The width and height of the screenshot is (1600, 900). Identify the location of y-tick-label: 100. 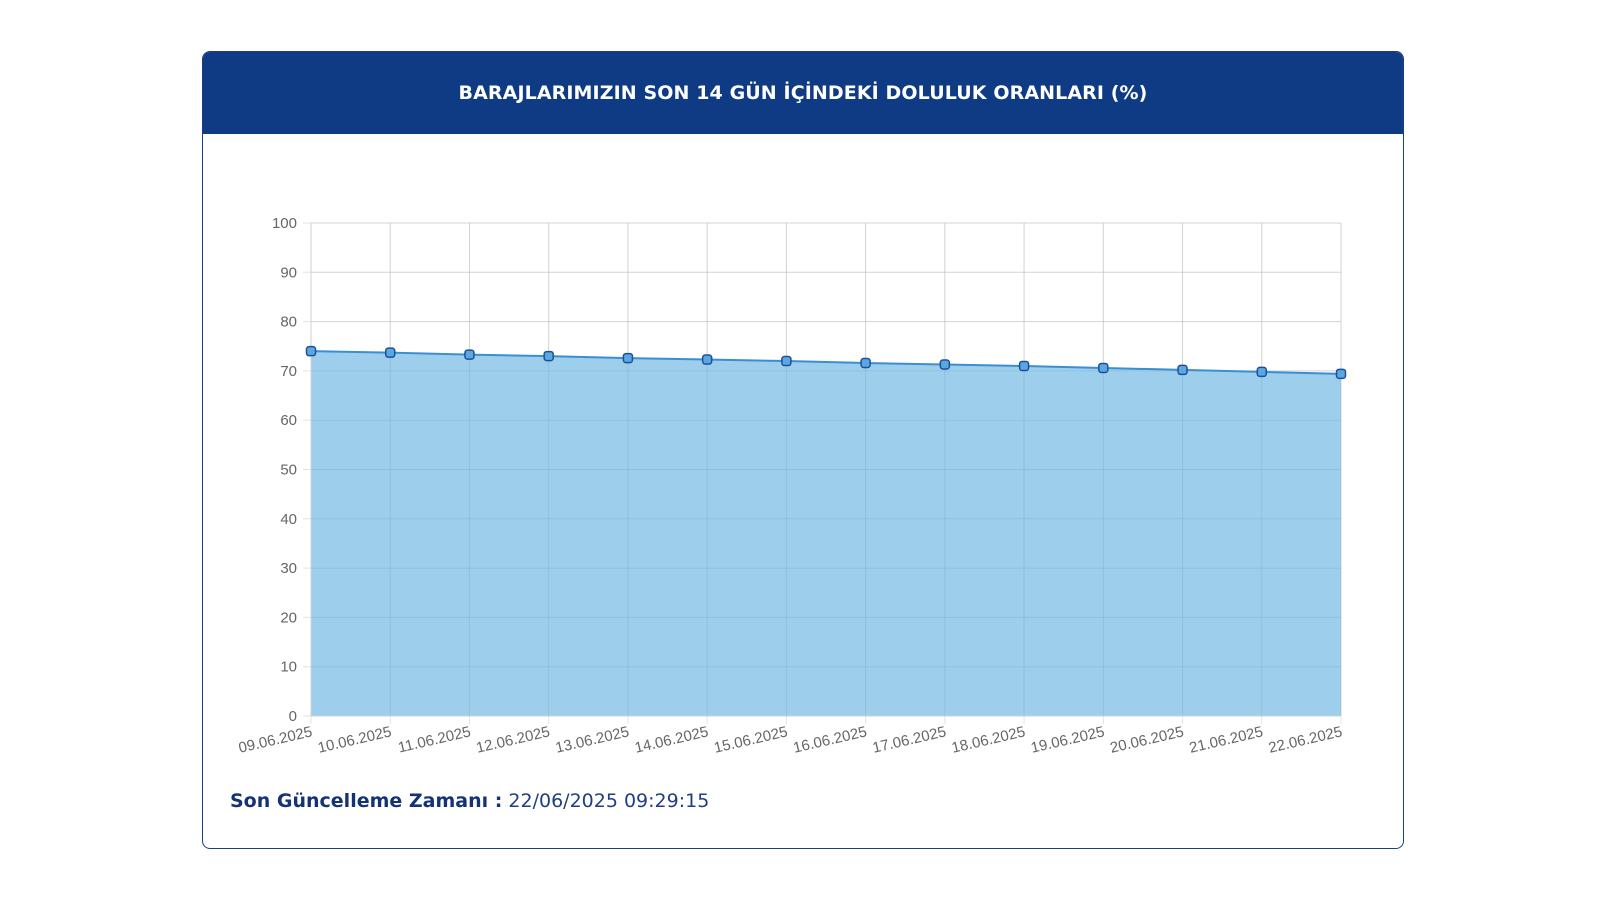
(284, 223).